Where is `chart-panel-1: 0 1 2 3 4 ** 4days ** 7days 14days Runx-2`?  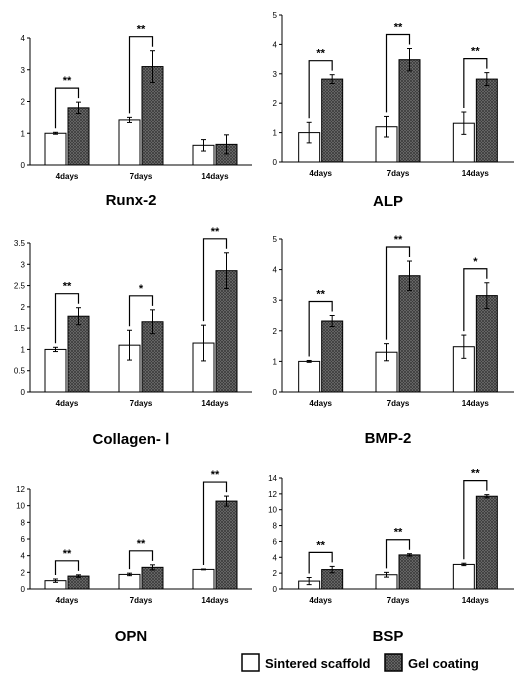 chart-panel-1: 0 1 2 3 4 ** 4days ** 7days 14days Runx-2 is located at coordinates (136, 116).